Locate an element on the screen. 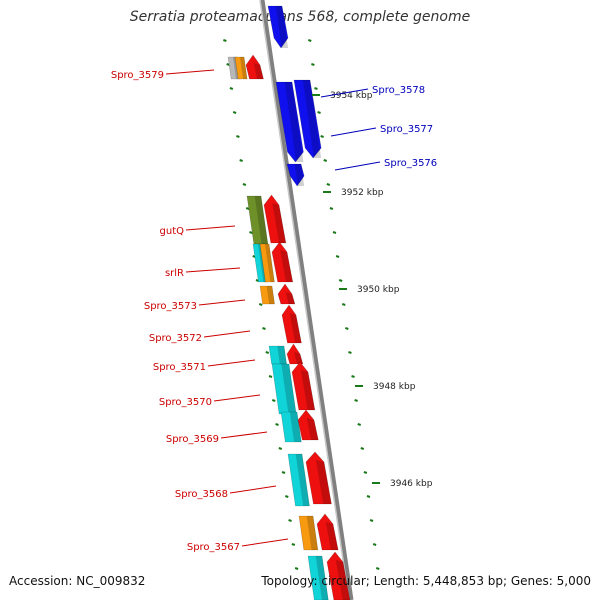 The height and width of the screenshot is (600, 600). gene-gutq-red-body is located at coordinates (275, 219).